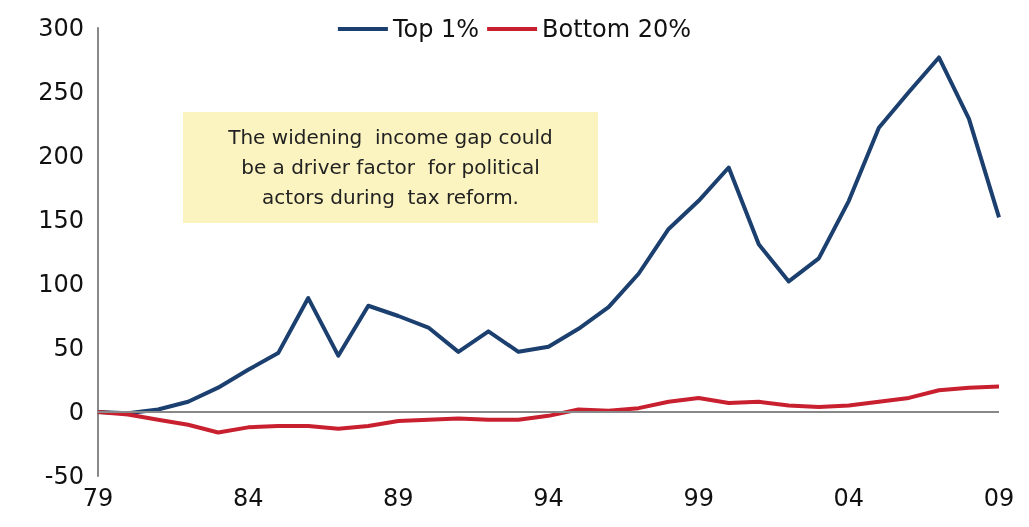  Describe the element at coordinates (617, 29) in the screenshot. I see `legend-label: Bottom 20%` at that location.